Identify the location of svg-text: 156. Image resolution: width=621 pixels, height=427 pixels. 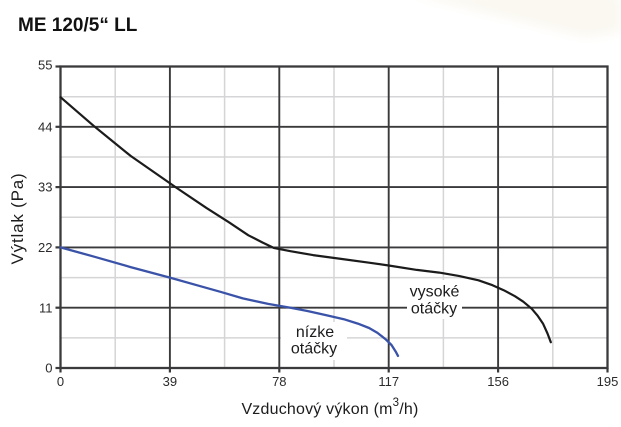
(498, 381).